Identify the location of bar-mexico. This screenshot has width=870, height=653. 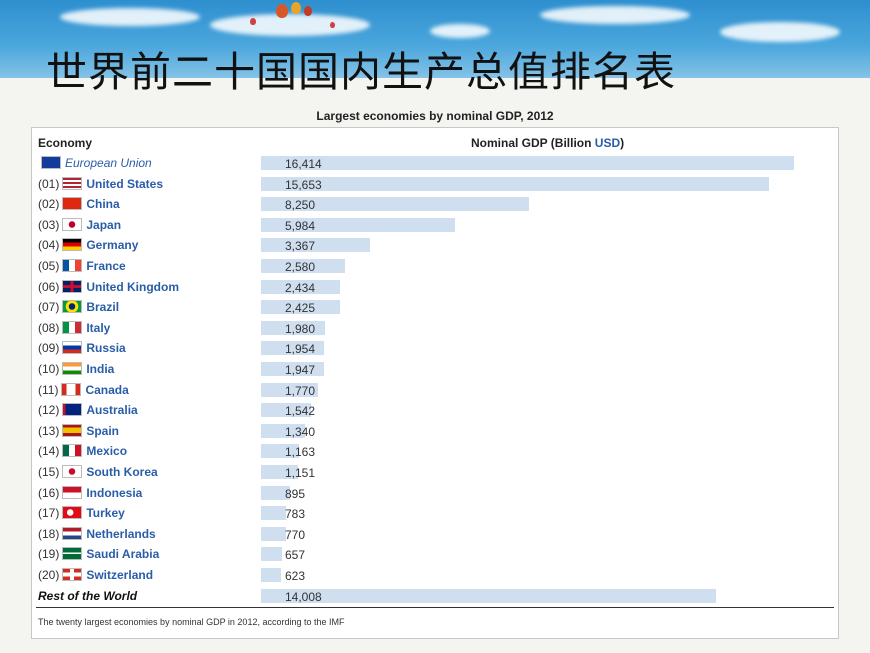
(280, 451).